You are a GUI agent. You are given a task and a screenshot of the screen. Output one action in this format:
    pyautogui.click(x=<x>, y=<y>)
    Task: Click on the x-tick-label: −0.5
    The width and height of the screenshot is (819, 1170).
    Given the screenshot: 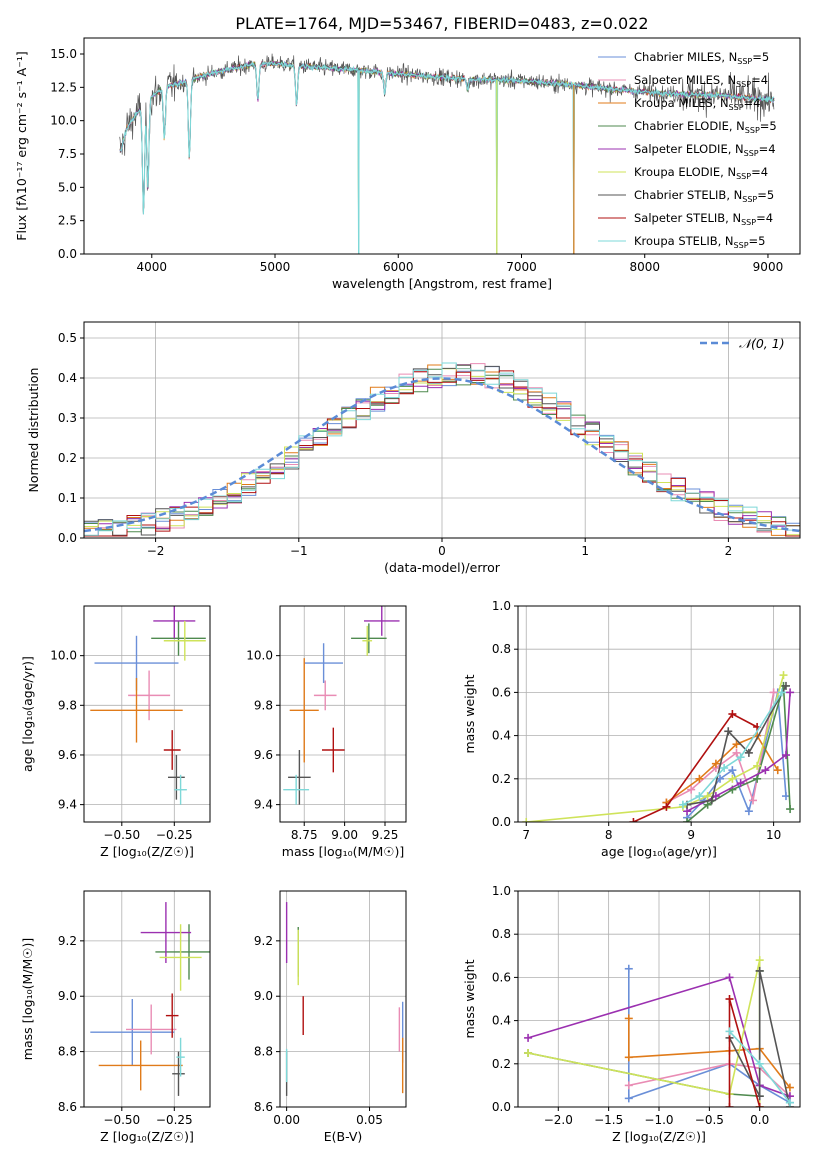 What is the action you would take?
    pyautogui.click(x=709, y=1120)
    